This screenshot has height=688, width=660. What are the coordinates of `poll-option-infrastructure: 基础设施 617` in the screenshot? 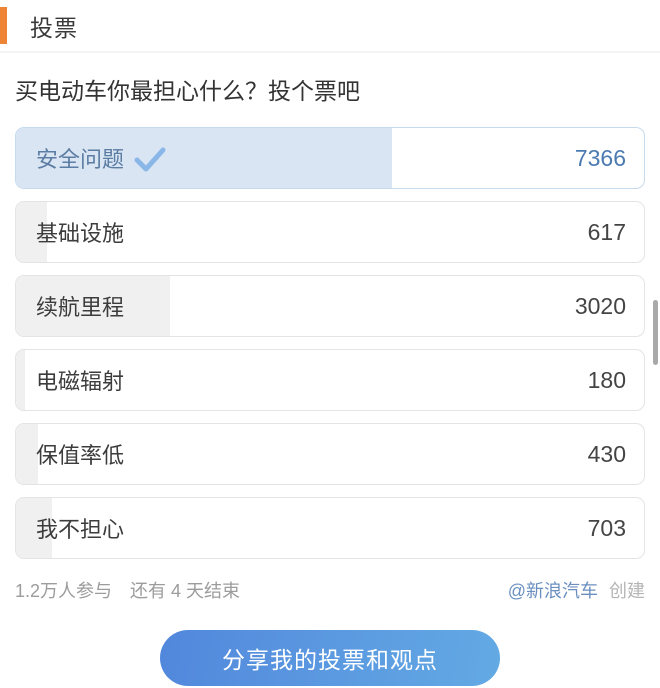 It's located at (330, 232).